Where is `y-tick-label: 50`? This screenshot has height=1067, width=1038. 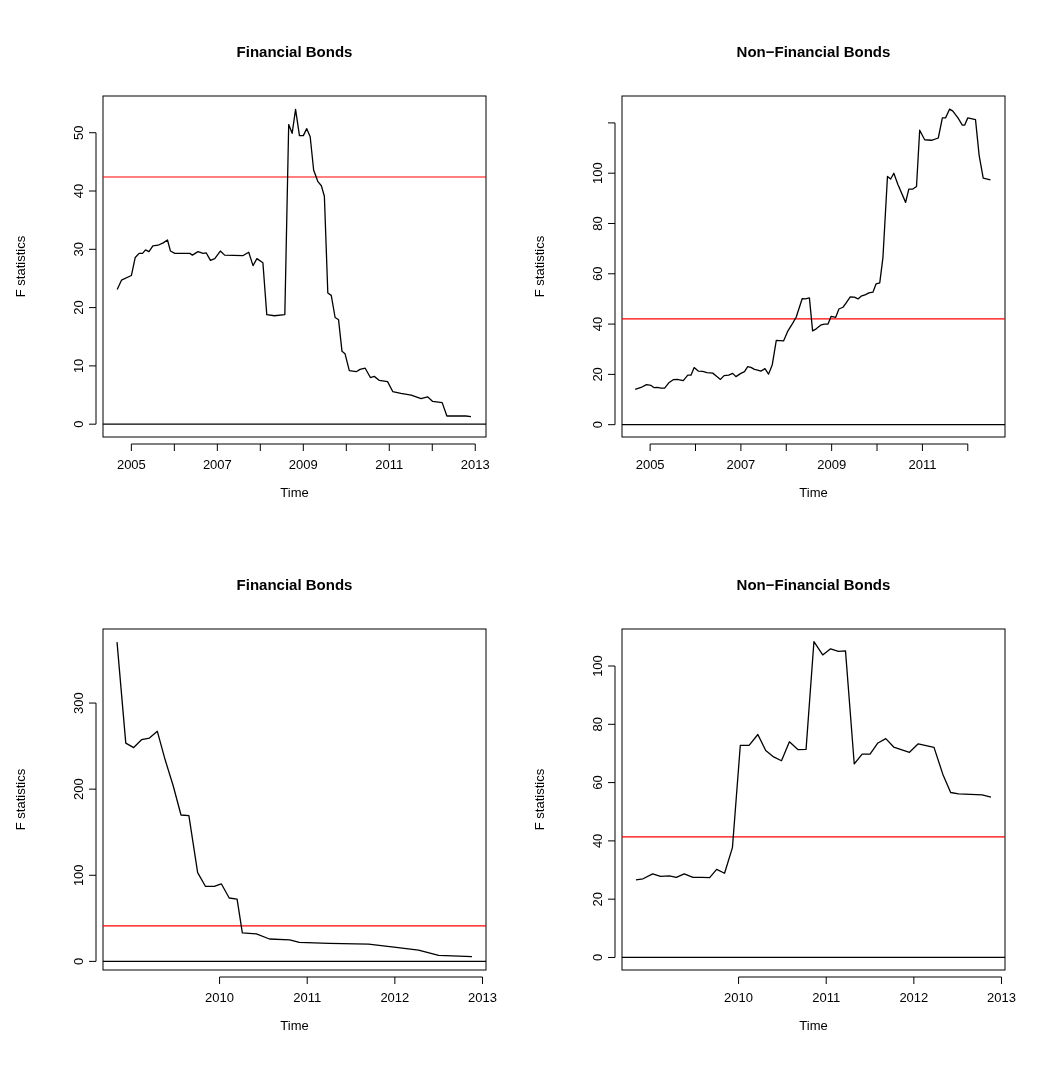 y-tick-label: 50 is located at coordinates (78, 132).